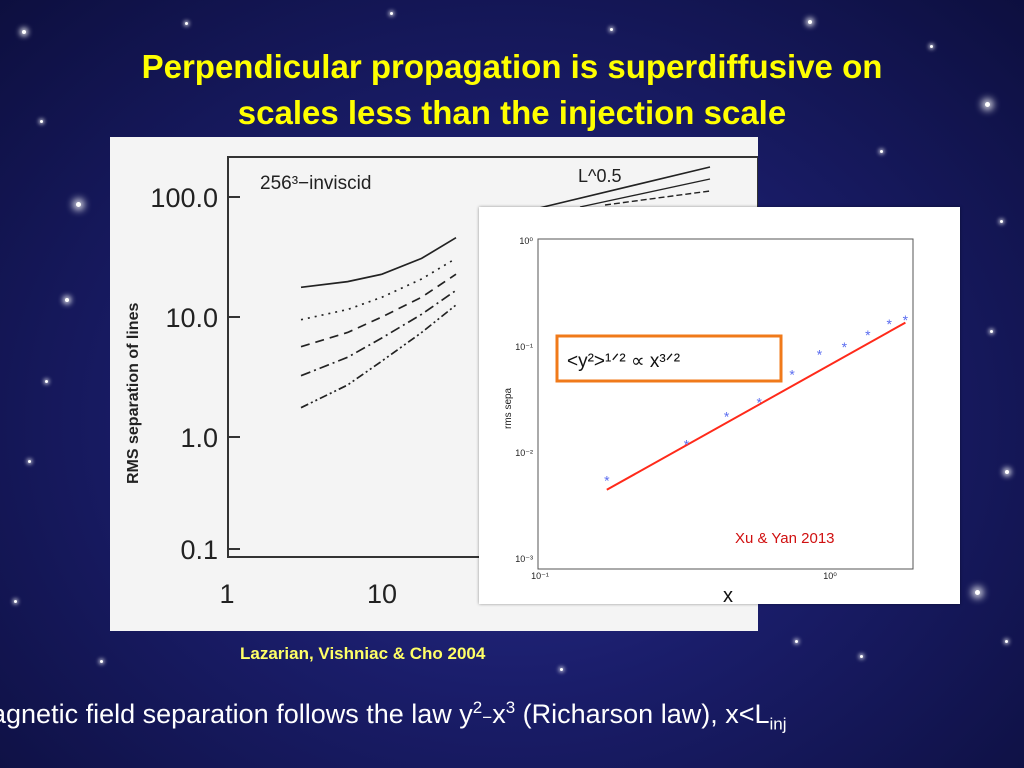 The image size is (1024, 768). I want to click on bottom-text-3: (Richarson law), x<L, so click(642, 714).